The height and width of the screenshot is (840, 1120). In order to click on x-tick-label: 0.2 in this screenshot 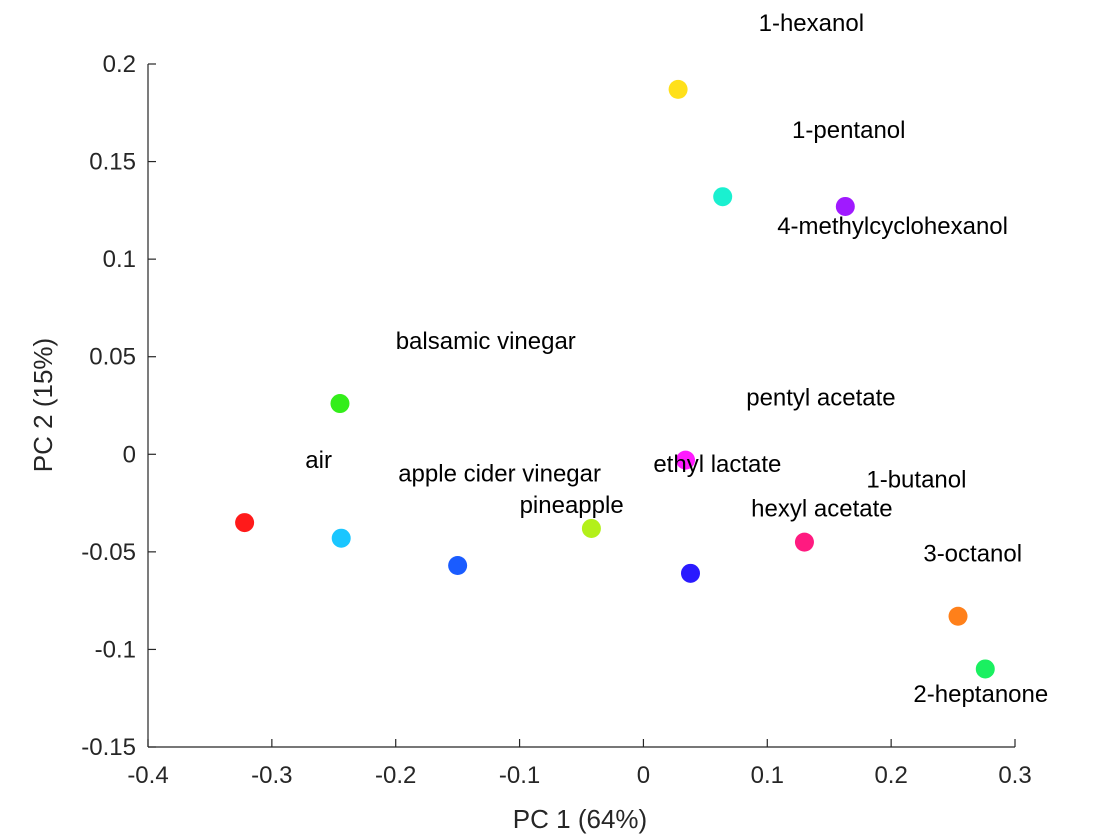, I will do `click(890, 775)`.